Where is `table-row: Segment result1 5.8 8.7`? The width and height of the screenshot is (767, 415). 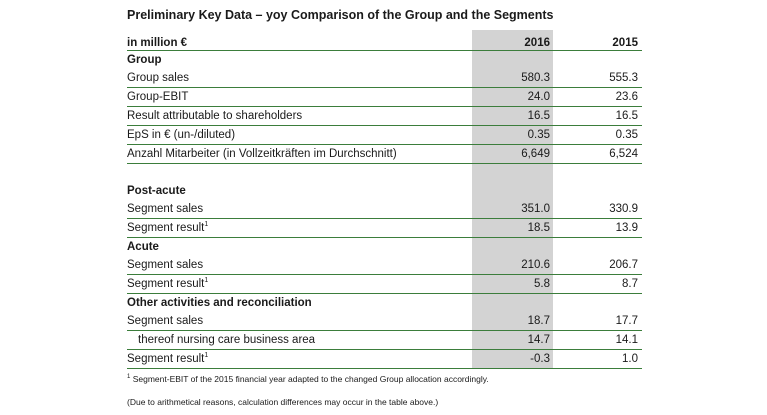 table-row: Segment result1 5.8 8.7 is located at coordinates (384, 284).